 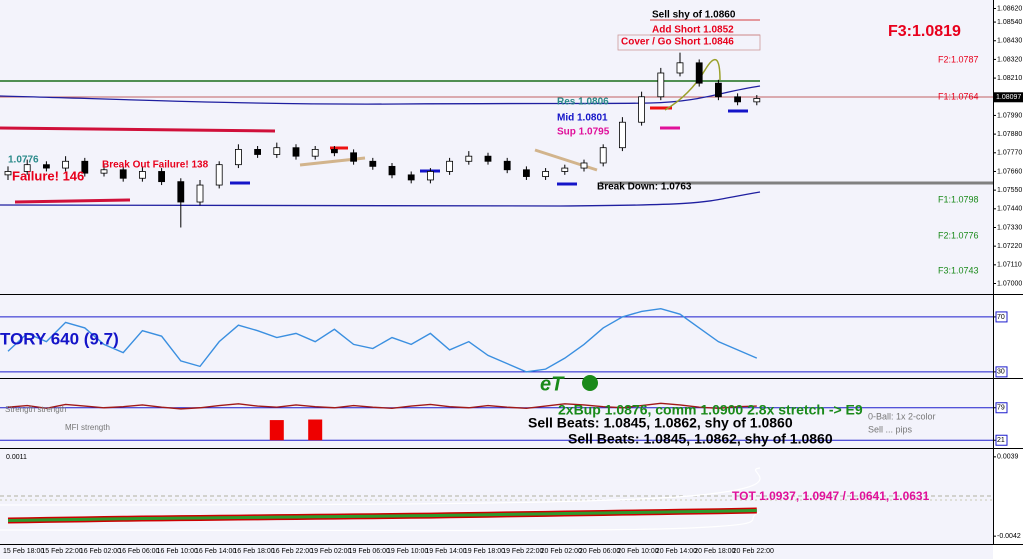 I want to click on last-price-label: 1.08097, so click(x=1008, y=97).